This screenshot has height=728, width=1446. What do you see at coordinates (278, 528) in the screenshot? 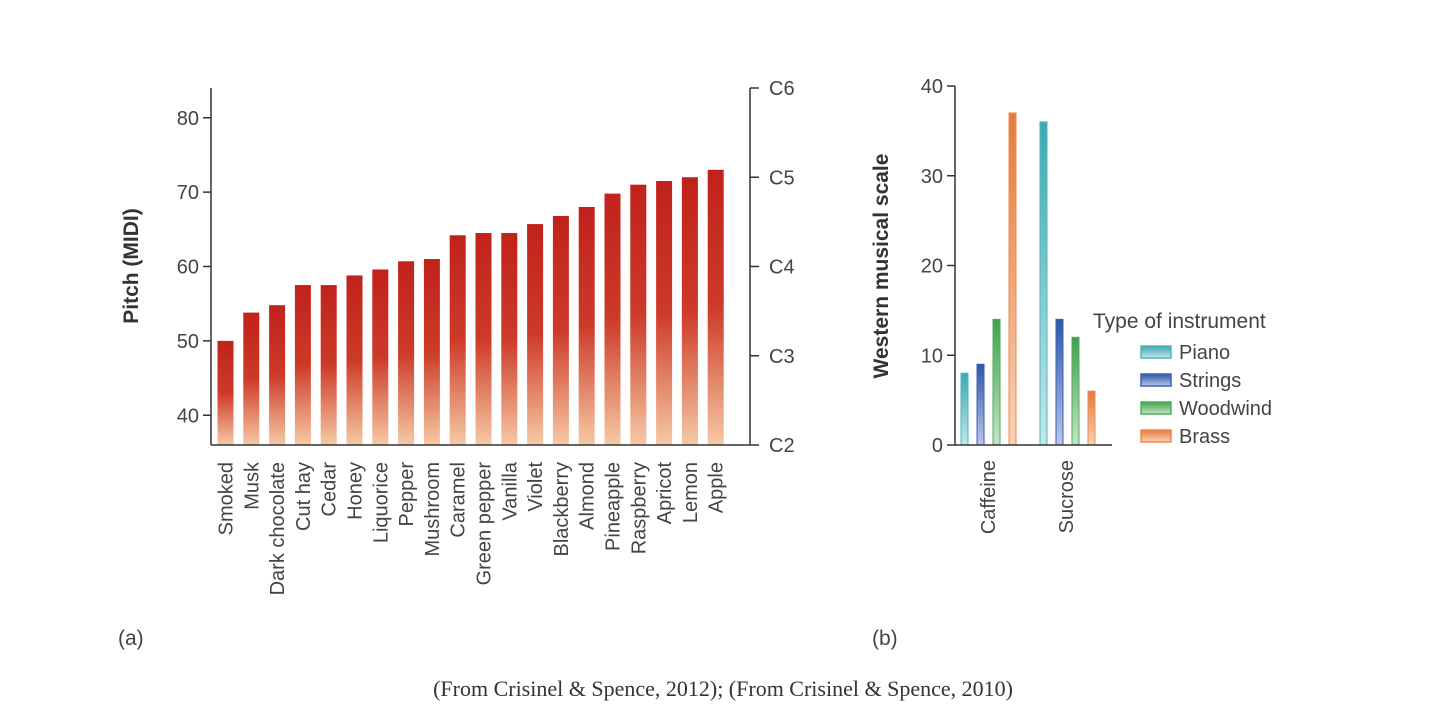
I see `category-label: Dark chocolate` at bounding box center [278, 528].